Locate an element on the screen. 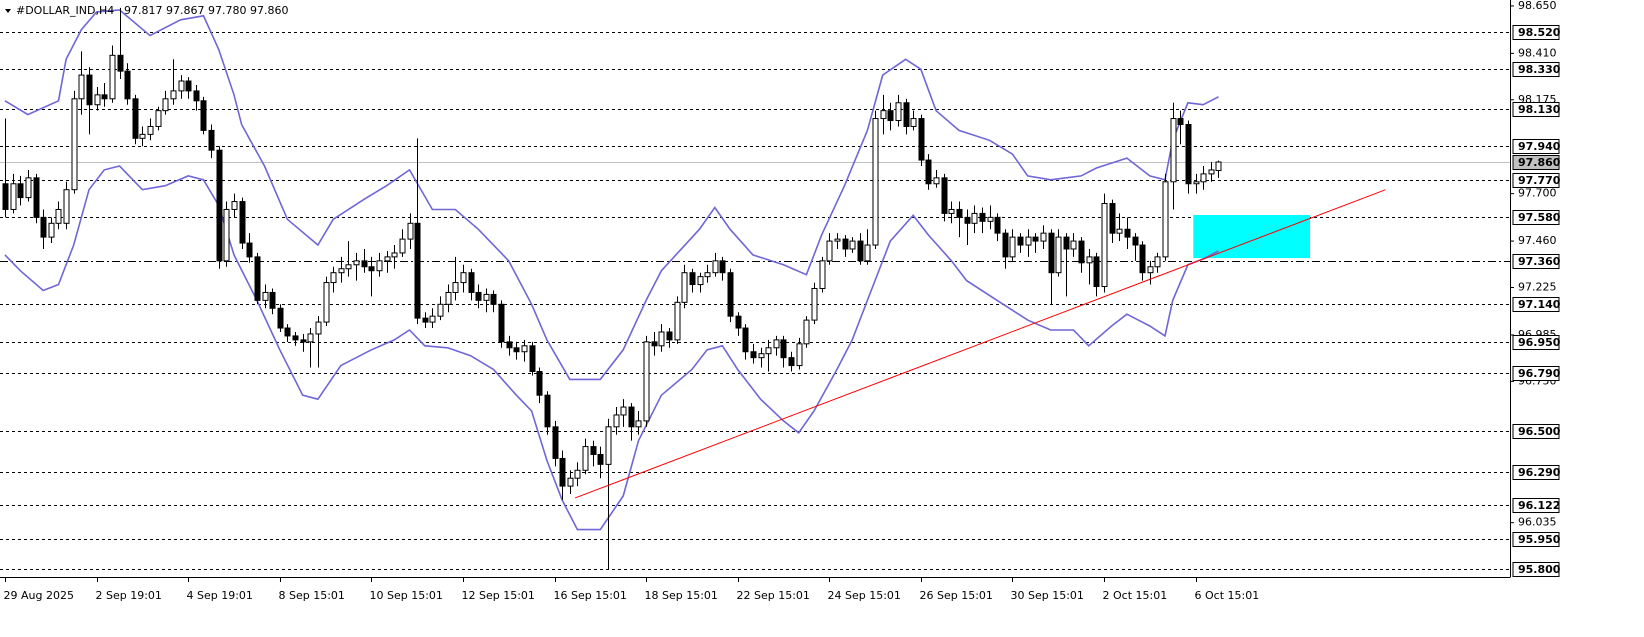  y-tick-label: 97.225 is located at coordinates (1537, 287).